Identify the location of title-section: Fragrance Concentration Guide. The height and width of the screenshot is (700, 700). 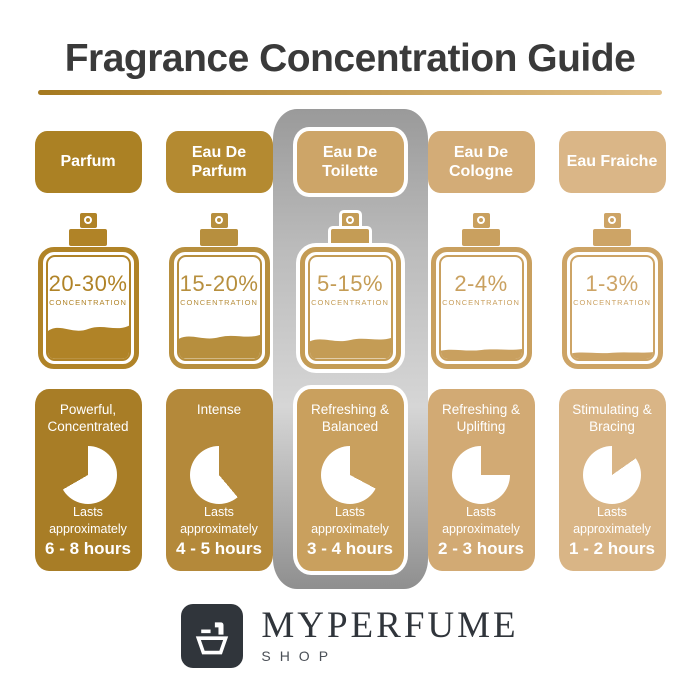
(350, 47).